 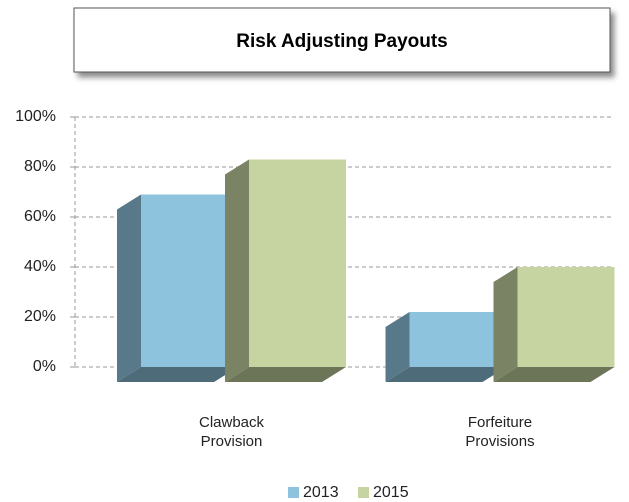 I want to click on title-box, so click(x=342, y=40).